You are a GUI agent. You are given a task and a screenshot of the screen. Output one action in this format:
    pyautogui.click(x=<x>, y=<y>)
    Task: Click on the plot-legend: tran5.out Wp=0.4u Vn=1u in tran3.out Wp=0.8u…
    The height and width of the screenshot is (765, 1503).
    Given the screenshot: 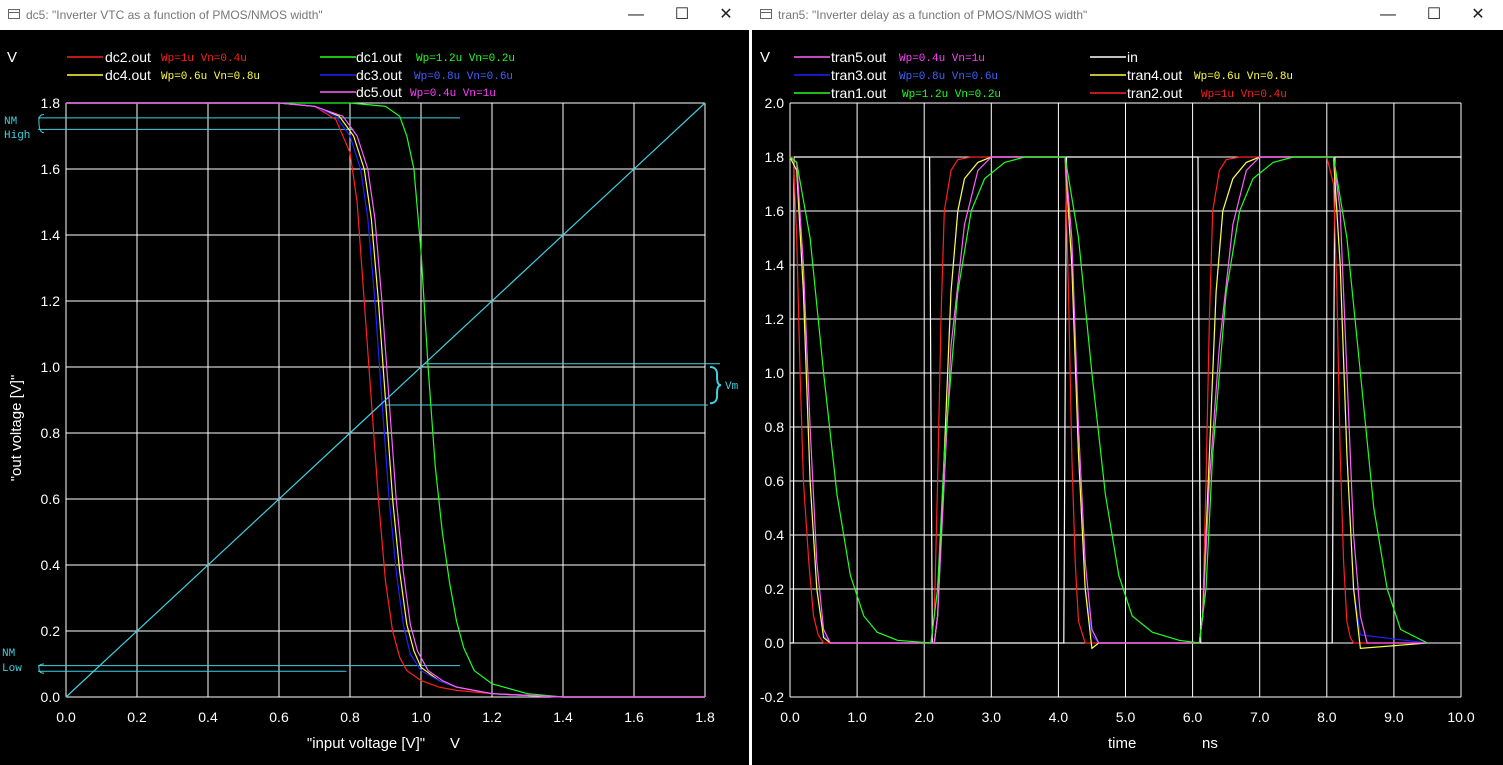 What is the action you would take?
    pyautogui.click(x=1043, y=75)
    